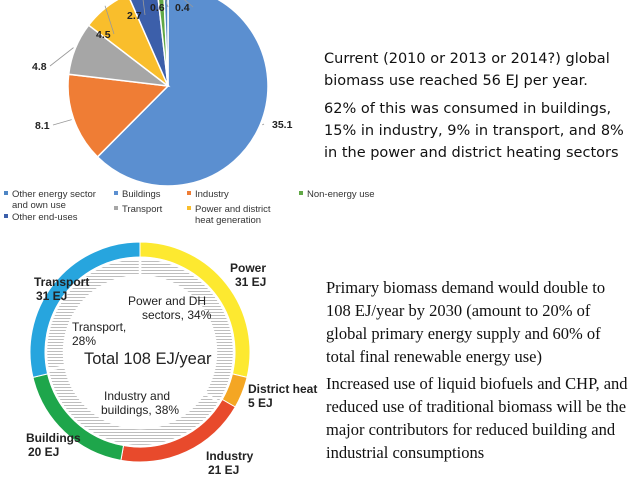  Describe the element at coordinates (149, 43) in the screenshot. I see `pie-slice-other-end-uses` at that location.